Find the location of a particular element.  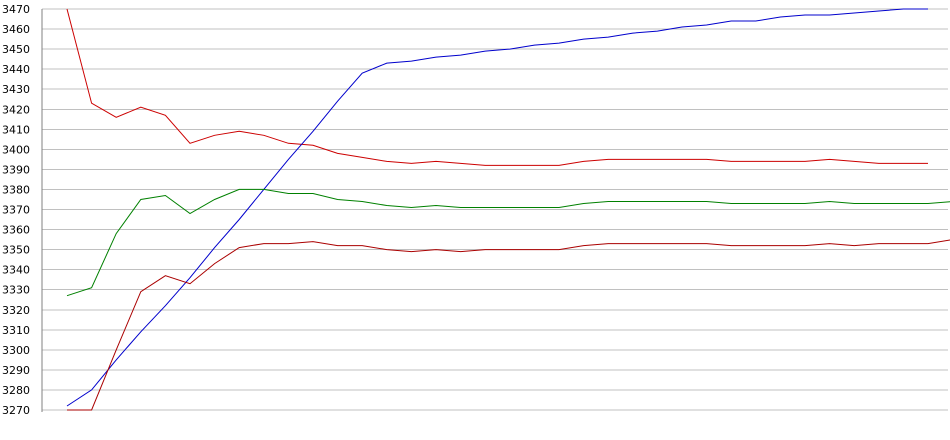

y-tick-label: 3410 is located at coordinates (16, 129).